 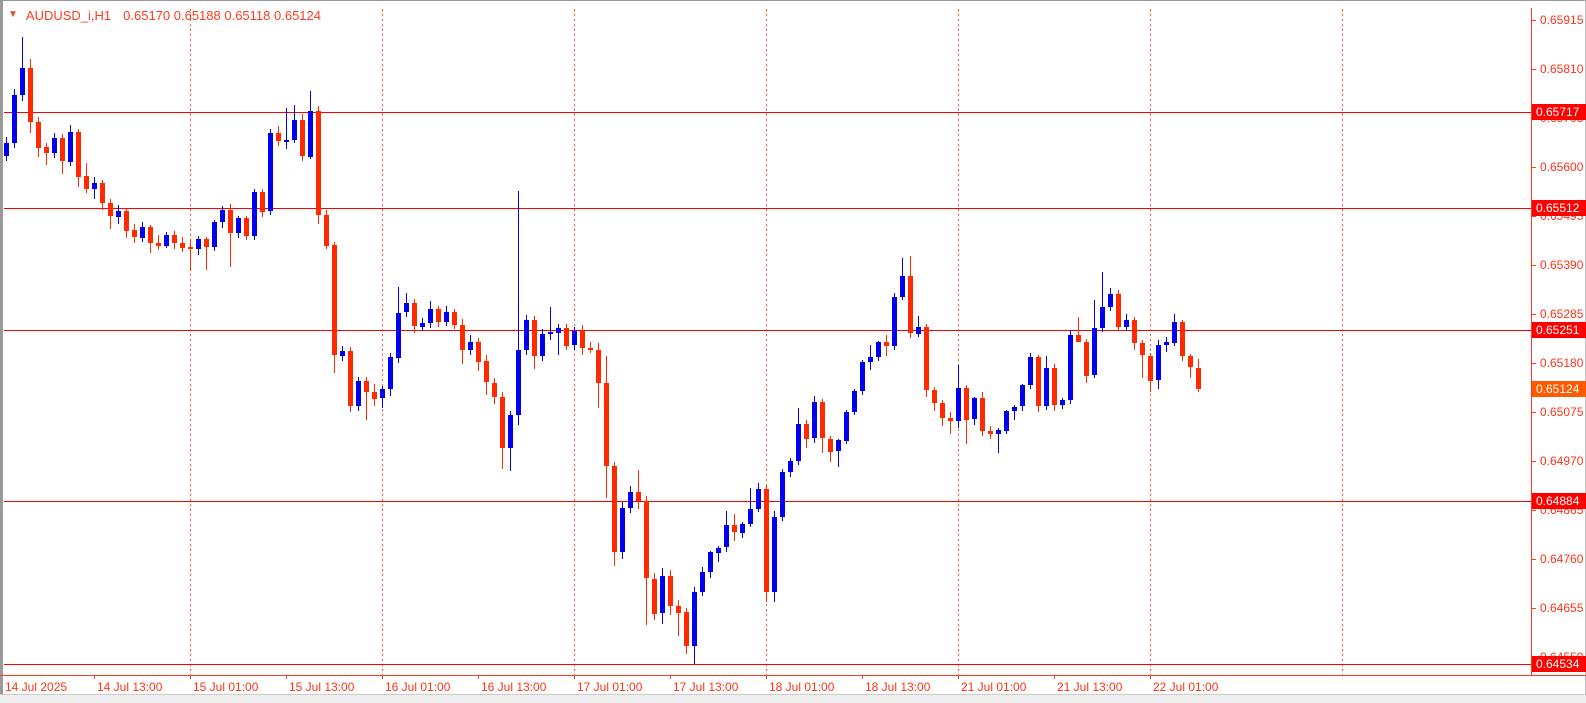 What do you see at coordinates (68, 15) in the screenshot?
I see `symbol-period-label: AUDUSD_i,H1` at bounding box center [68, 15].